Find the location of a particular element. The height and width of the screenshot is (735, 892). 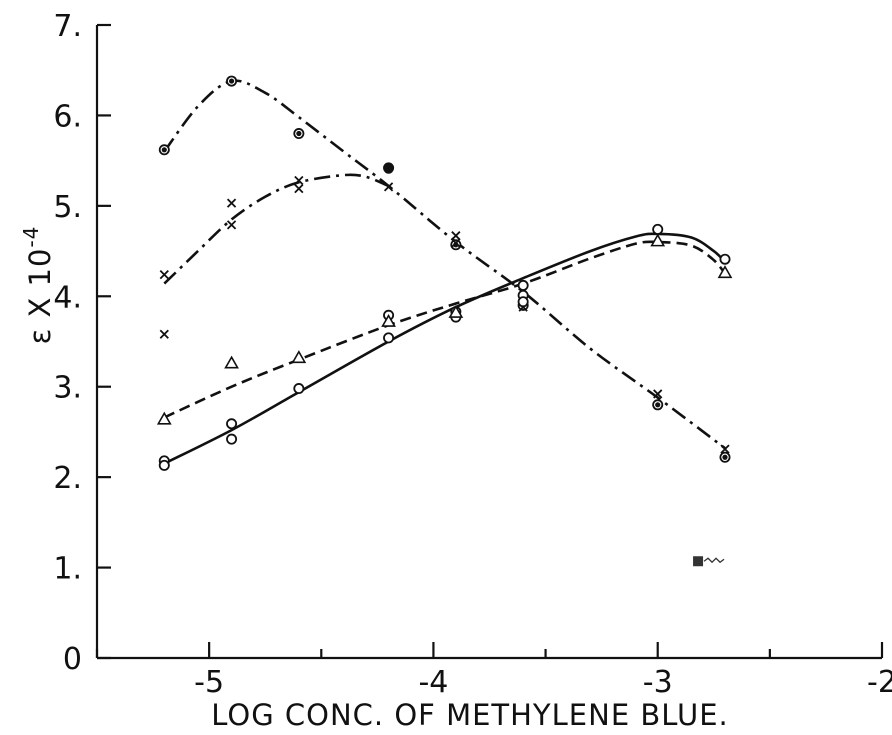

x-axis-title: LOG CONC. OF METHYLENE BLUE. is located at coordinates (470, 715).